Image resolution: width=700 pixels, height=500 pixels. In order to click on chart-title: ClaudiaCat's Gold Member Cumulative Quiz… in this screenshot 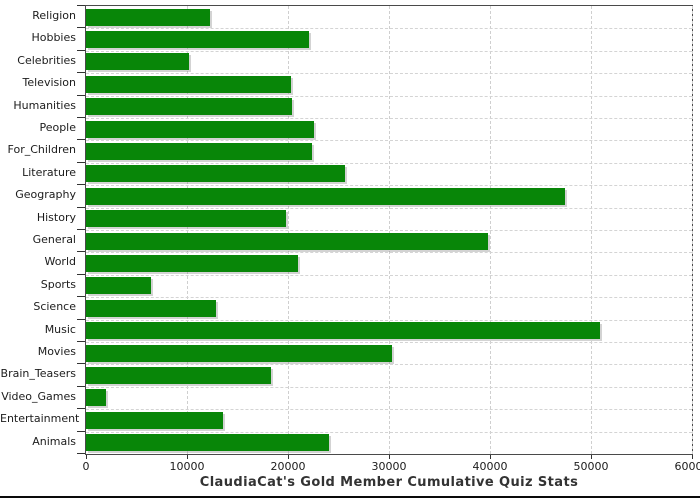, I will do `click(389, 482)`.